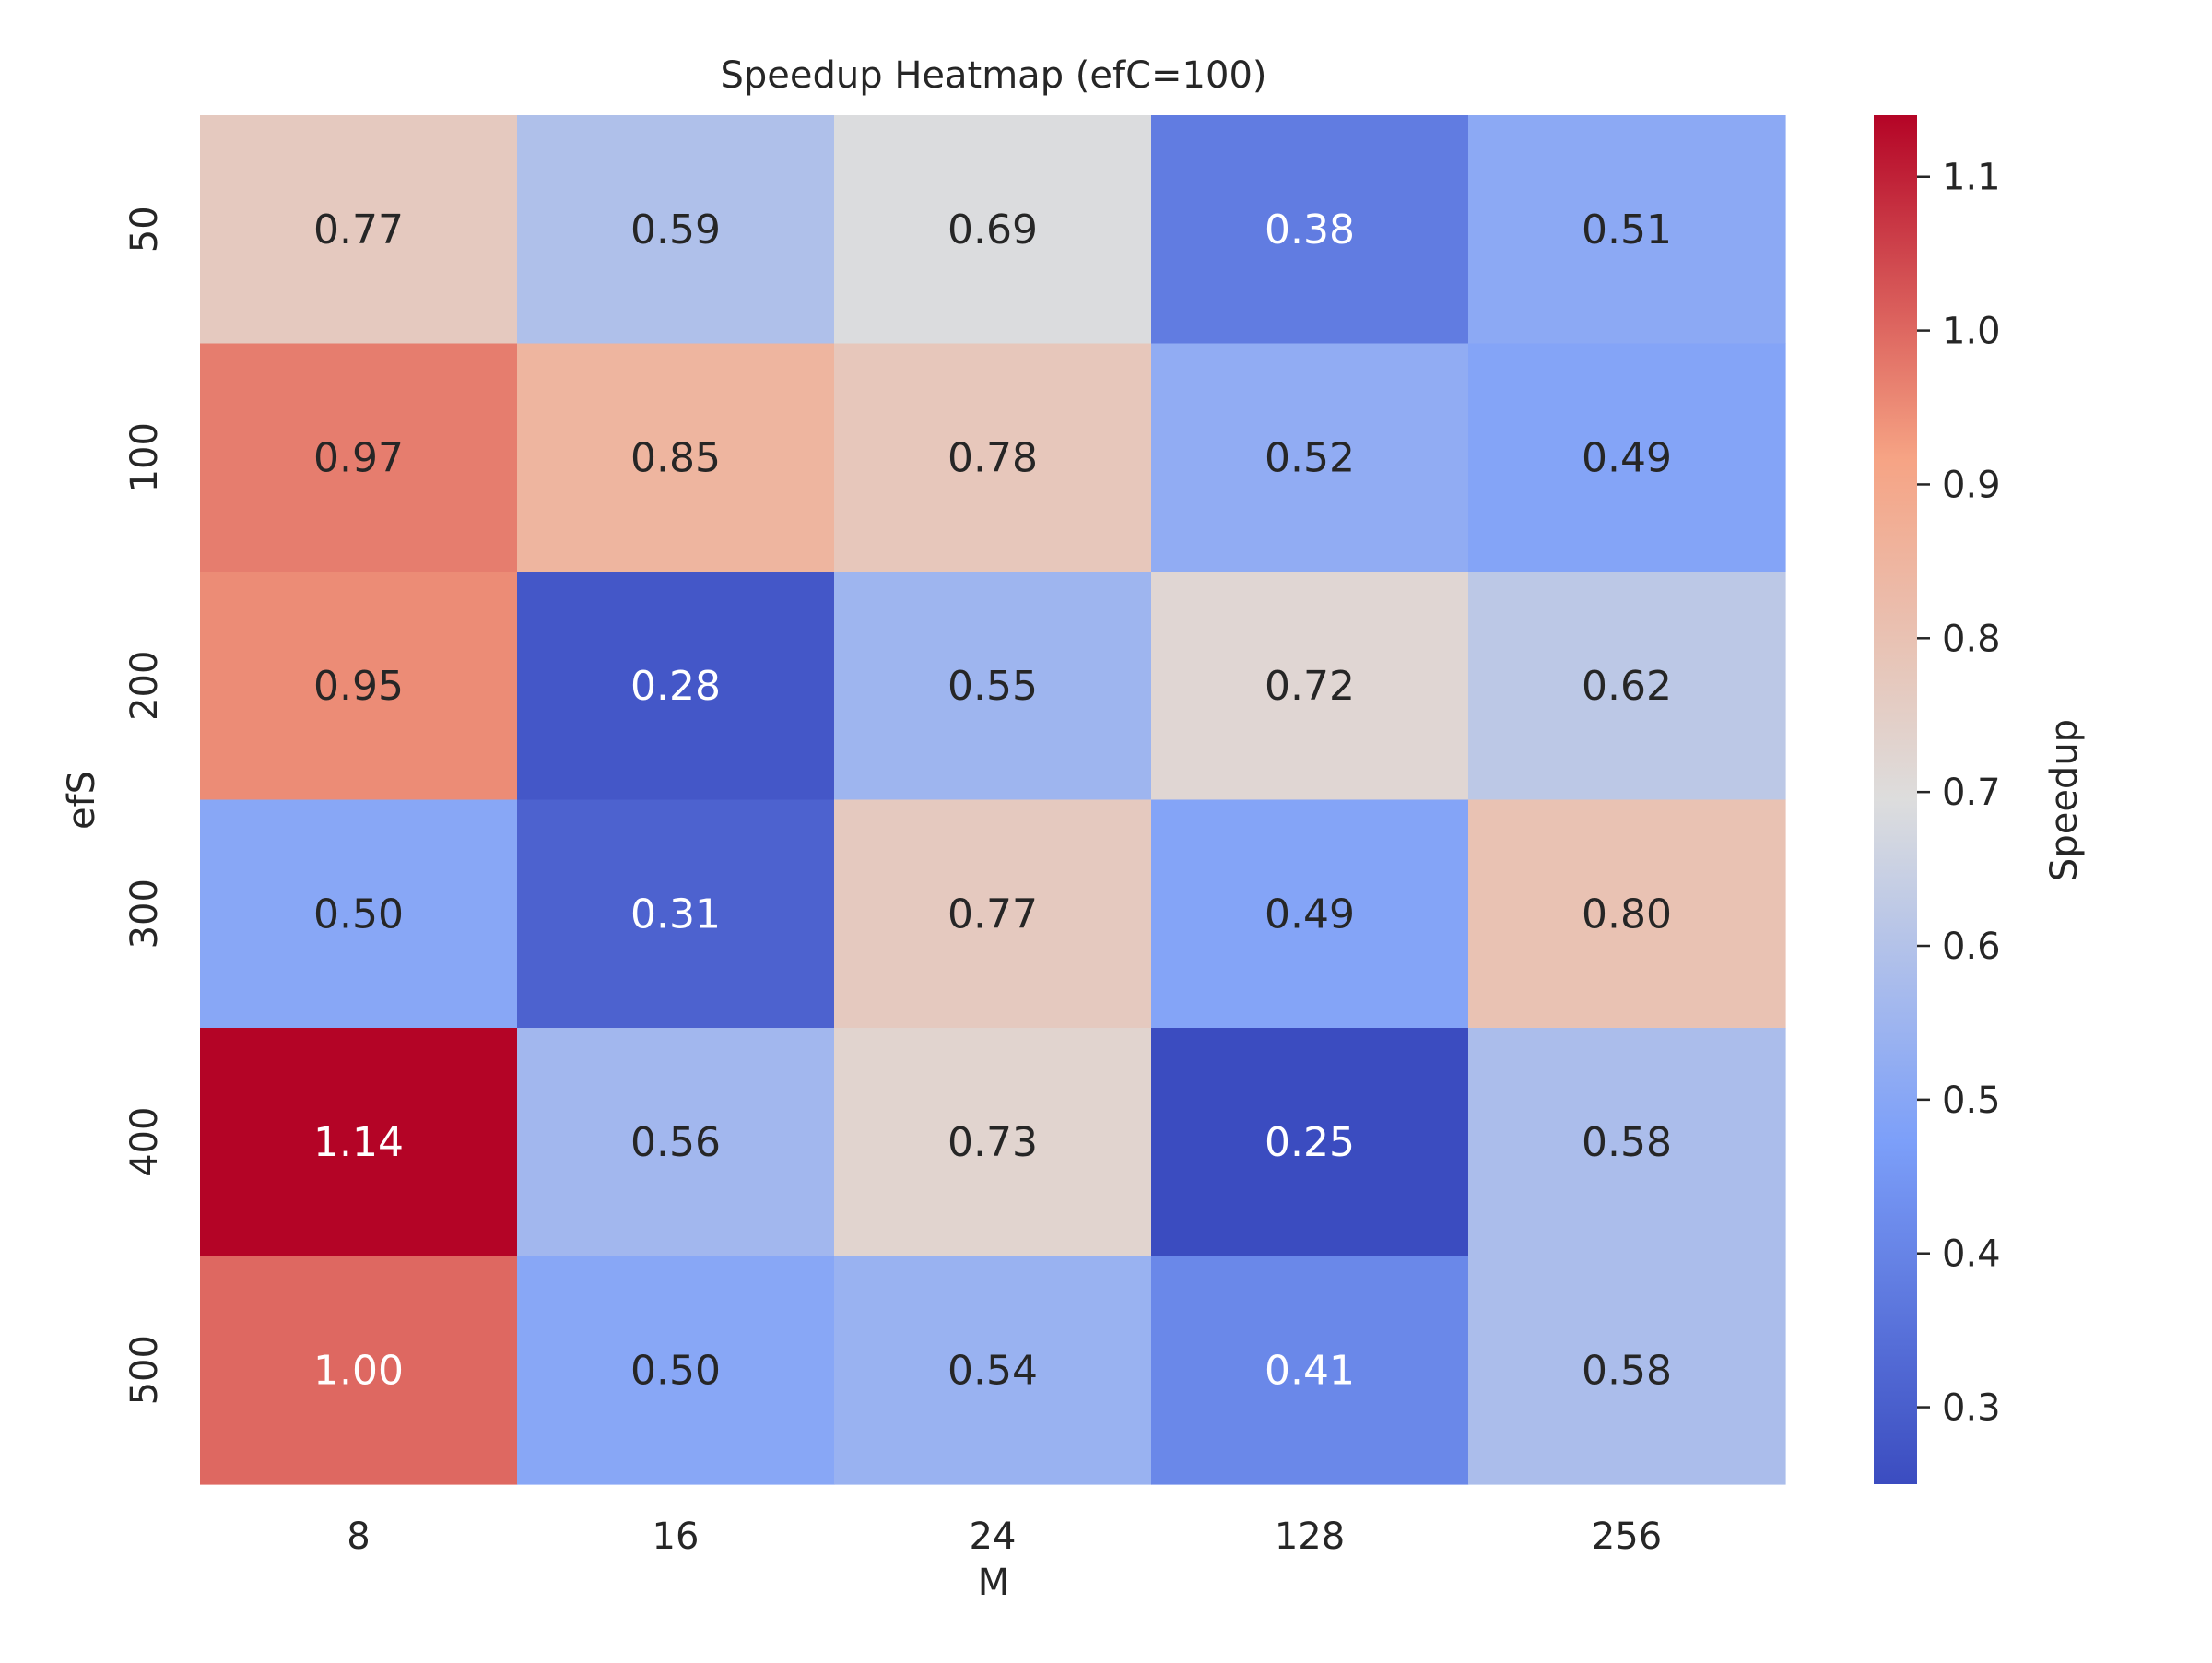 Image resolution: width=2212 pixels, height=1663 pixels. I want to click on cell-value-label: 0.55, so click(992, 686).